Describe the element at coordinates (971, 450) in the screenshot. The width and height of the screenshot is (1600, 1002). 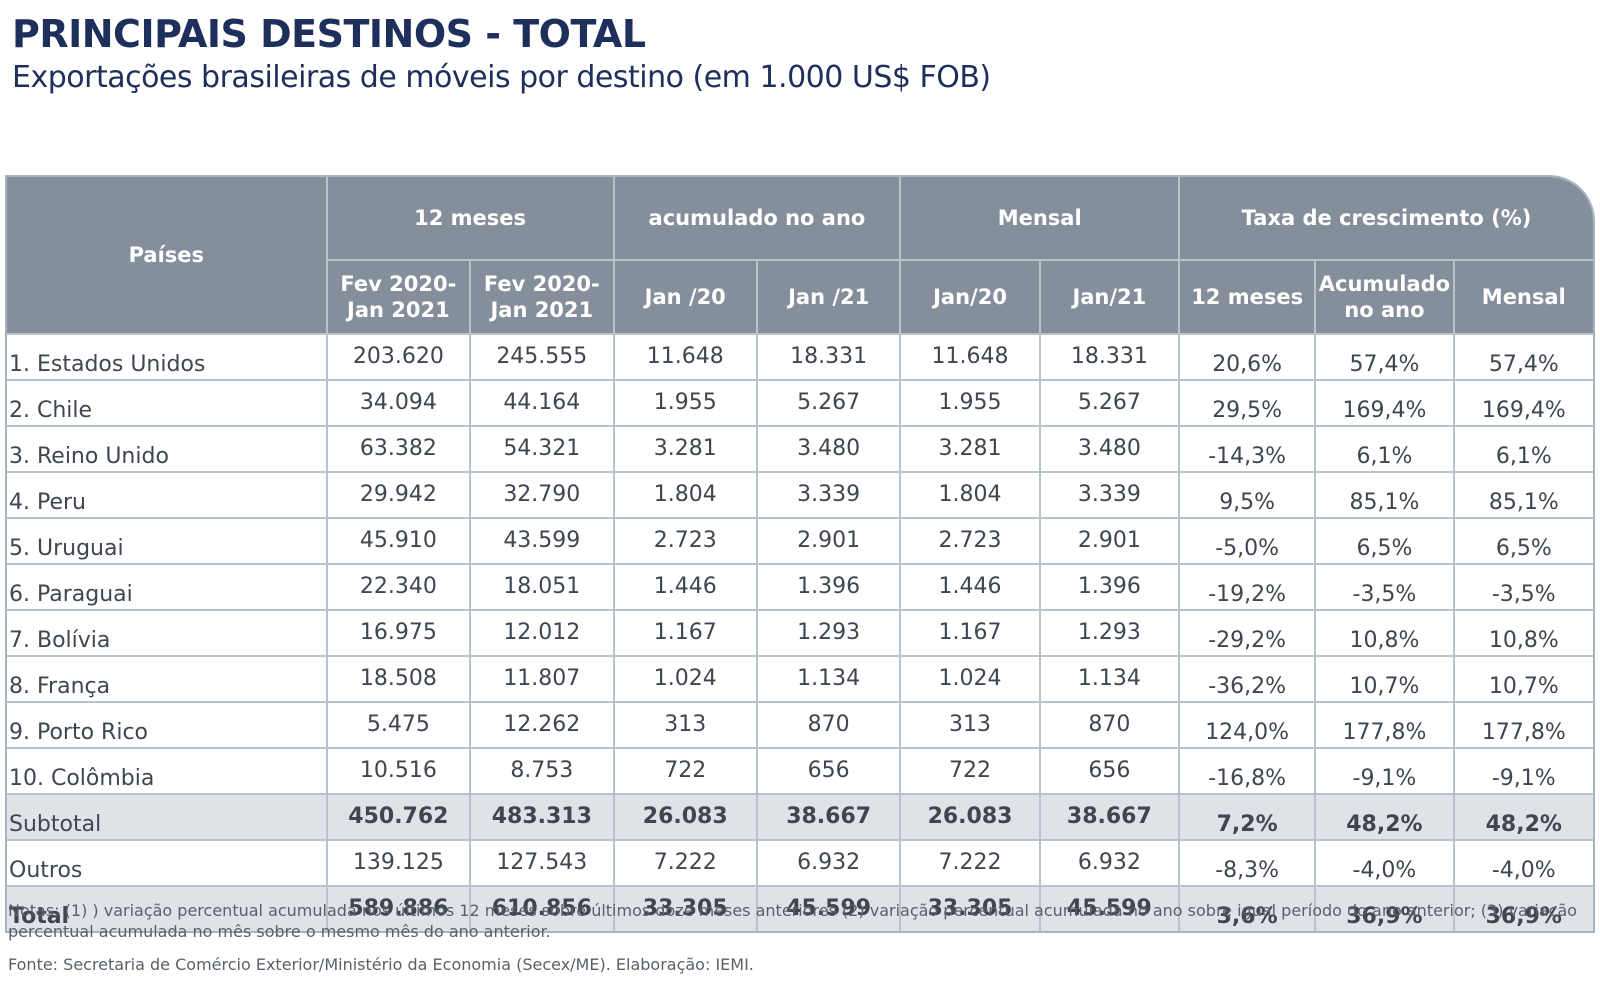
I see `value-cell: 3.281` at that location.